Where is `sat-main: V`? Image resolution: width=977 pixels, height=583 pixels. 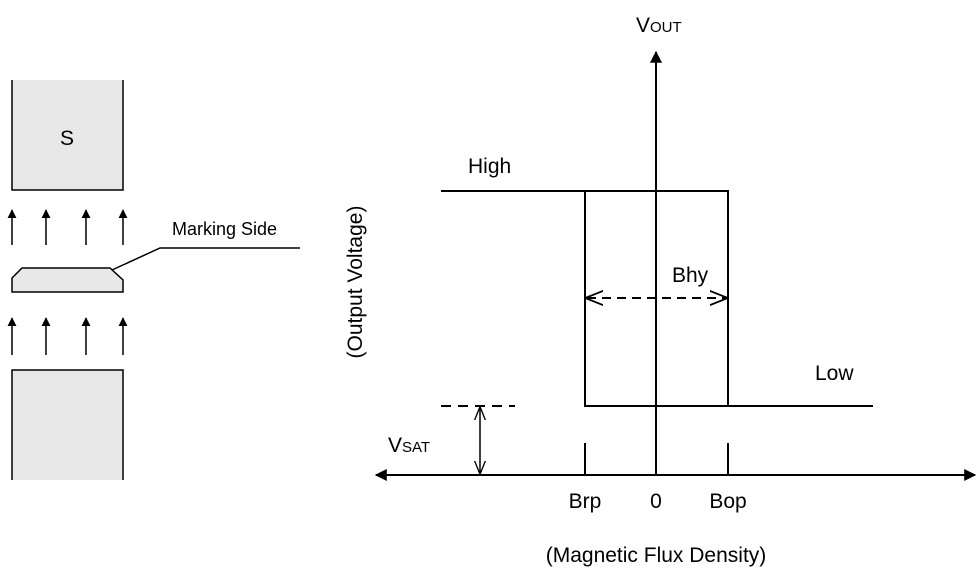
sat-main: V is located at coordinates (395, 445).